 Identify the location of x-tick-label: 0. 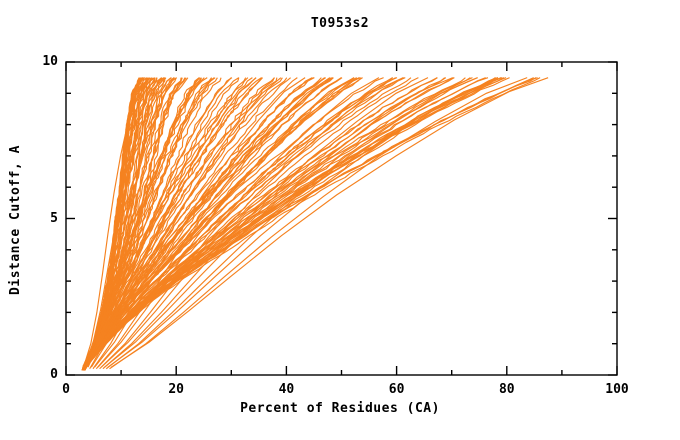
(66, 389).